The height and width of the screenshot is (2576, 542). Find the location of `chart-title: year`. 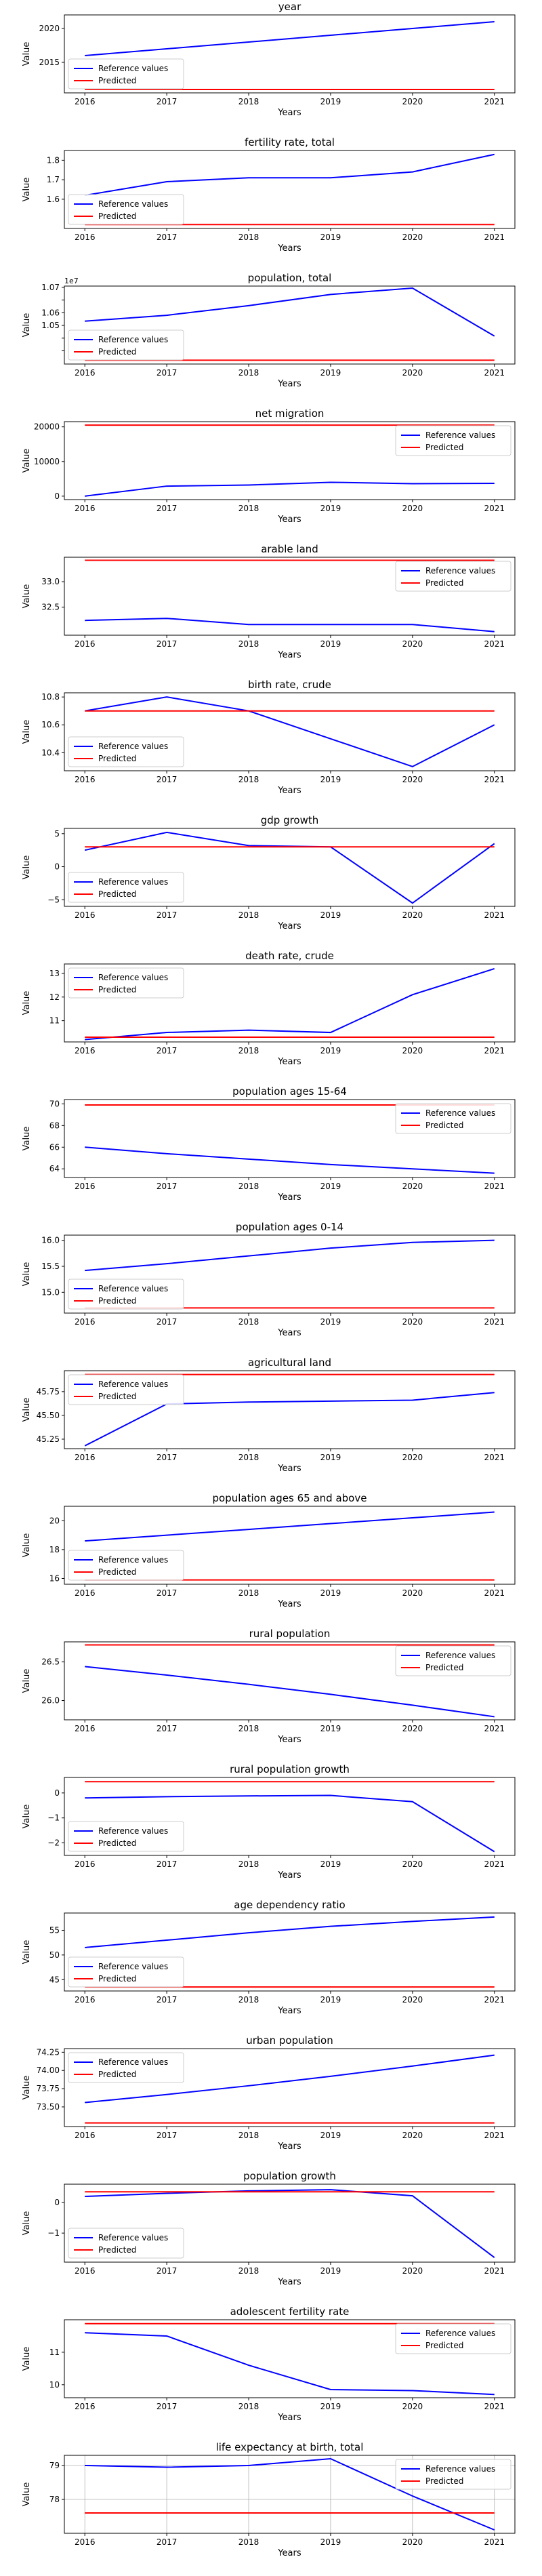

chart-title: year is located at coordinates (289, 7).